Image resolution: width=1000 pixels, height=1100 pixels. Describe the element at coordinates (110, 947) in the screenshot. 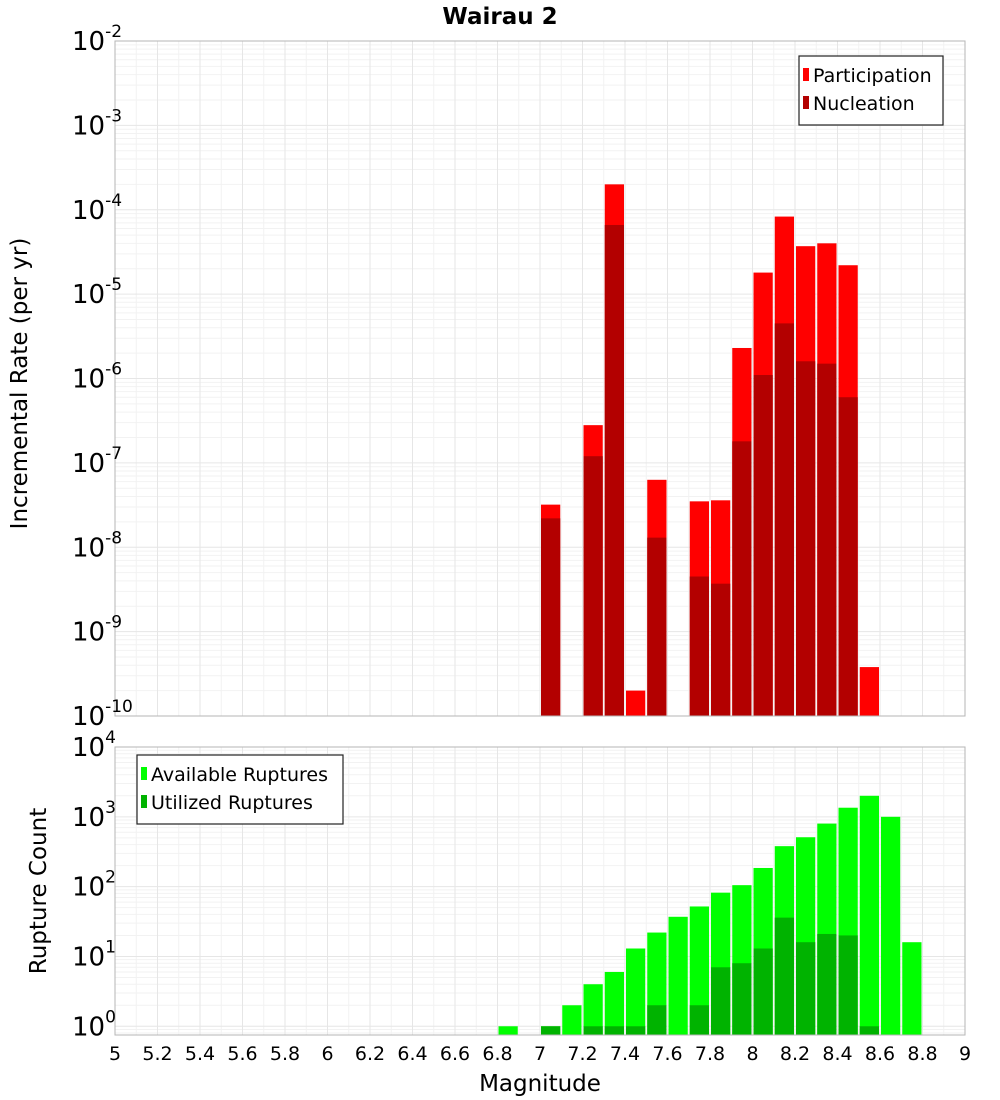

I see `tick-exponent: 1` at that location.